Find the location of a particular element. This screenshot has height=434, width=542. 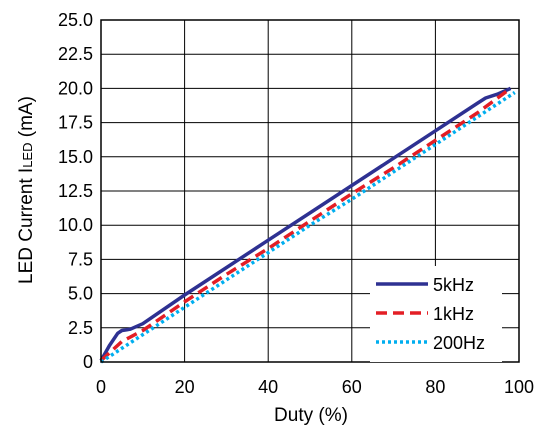

y-tick-label: 17.5 is located at coordinates (75, 123).